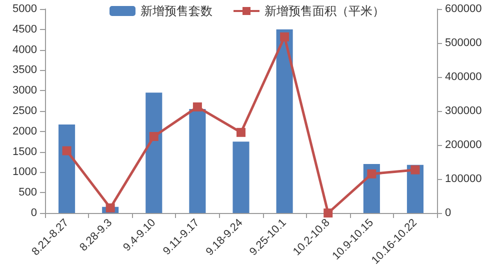 This screenshot has height=277, width=494. What do you see at coordinates (33, 213) in the screenshot?
I see `y-tick-label: 0` at bounding box center [33, 213].